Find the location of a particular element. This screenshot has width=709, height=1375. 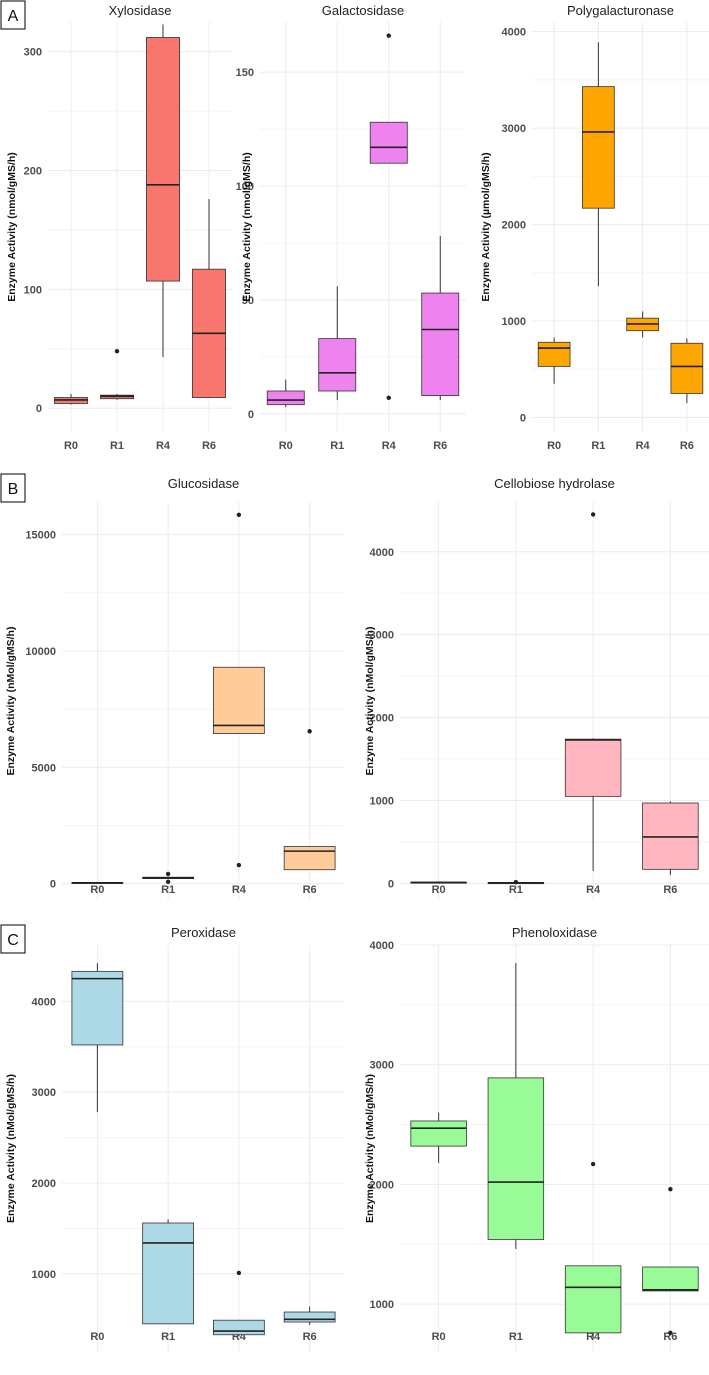

y-tick-label: 5000 is located at coordinates (44, 768).